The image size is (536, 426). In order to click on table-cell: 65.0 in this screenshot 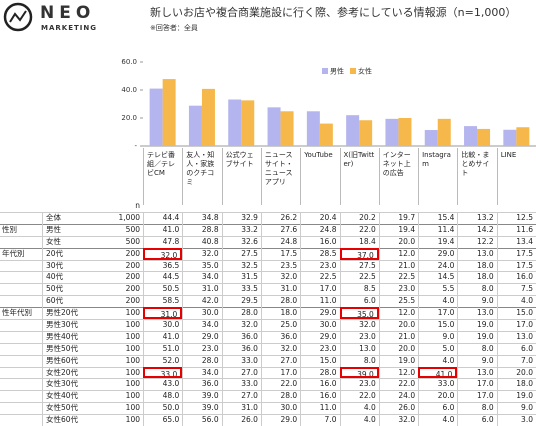, I will do `click(162, 420)`.